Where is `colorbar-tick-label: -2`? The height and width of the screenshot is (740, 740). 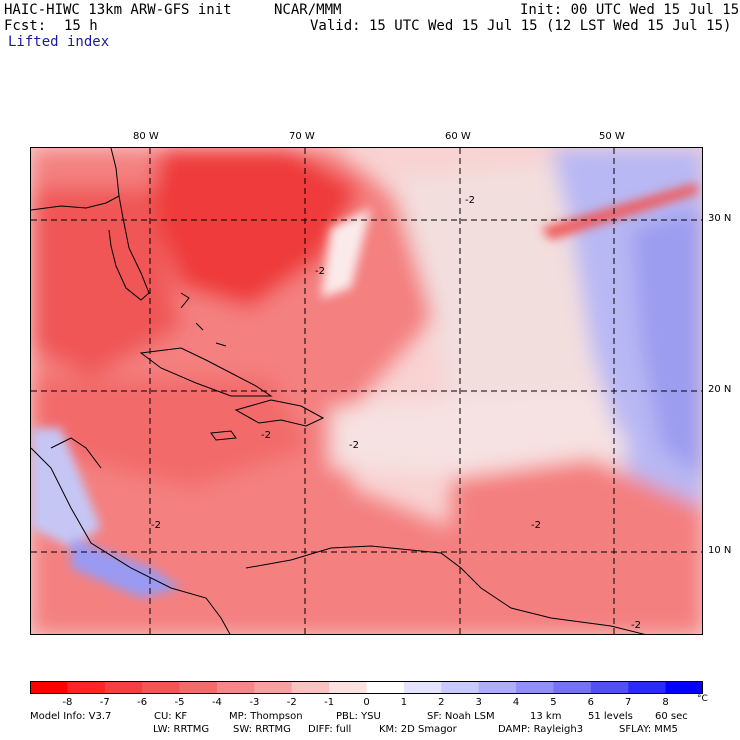 colorbar-tick-label: -2 is located at coordinates (291, 702).